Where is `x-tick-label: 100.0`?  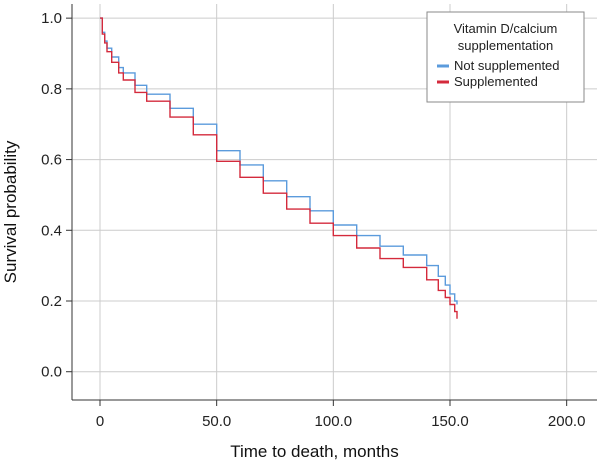 x-tick-label: 100.0 is located at coordinates (334, 421).